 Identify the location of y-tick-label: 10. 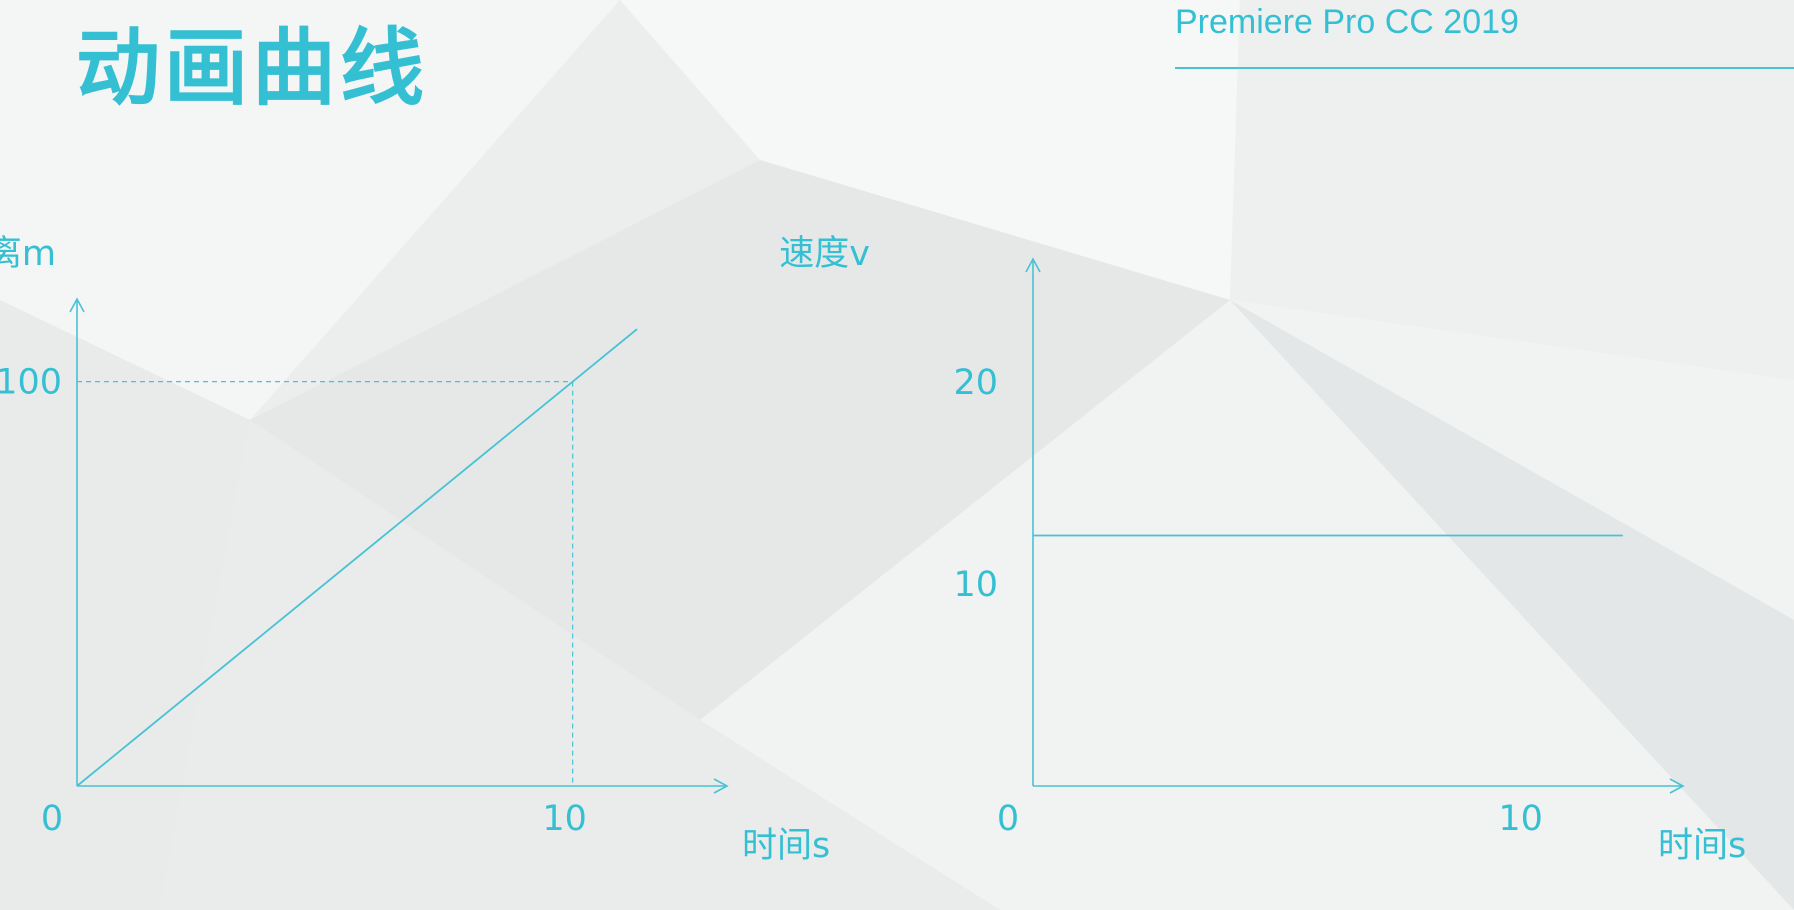
(975, 585).